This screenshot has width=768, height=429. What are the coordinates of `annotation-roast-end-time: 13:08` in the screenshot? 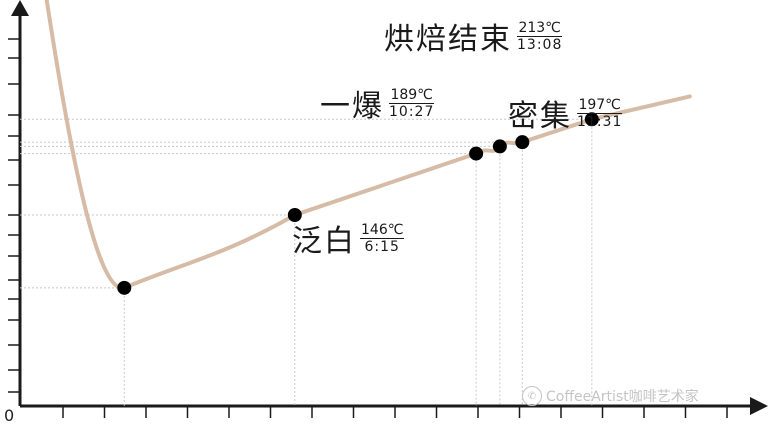 It's located at (540, 44).